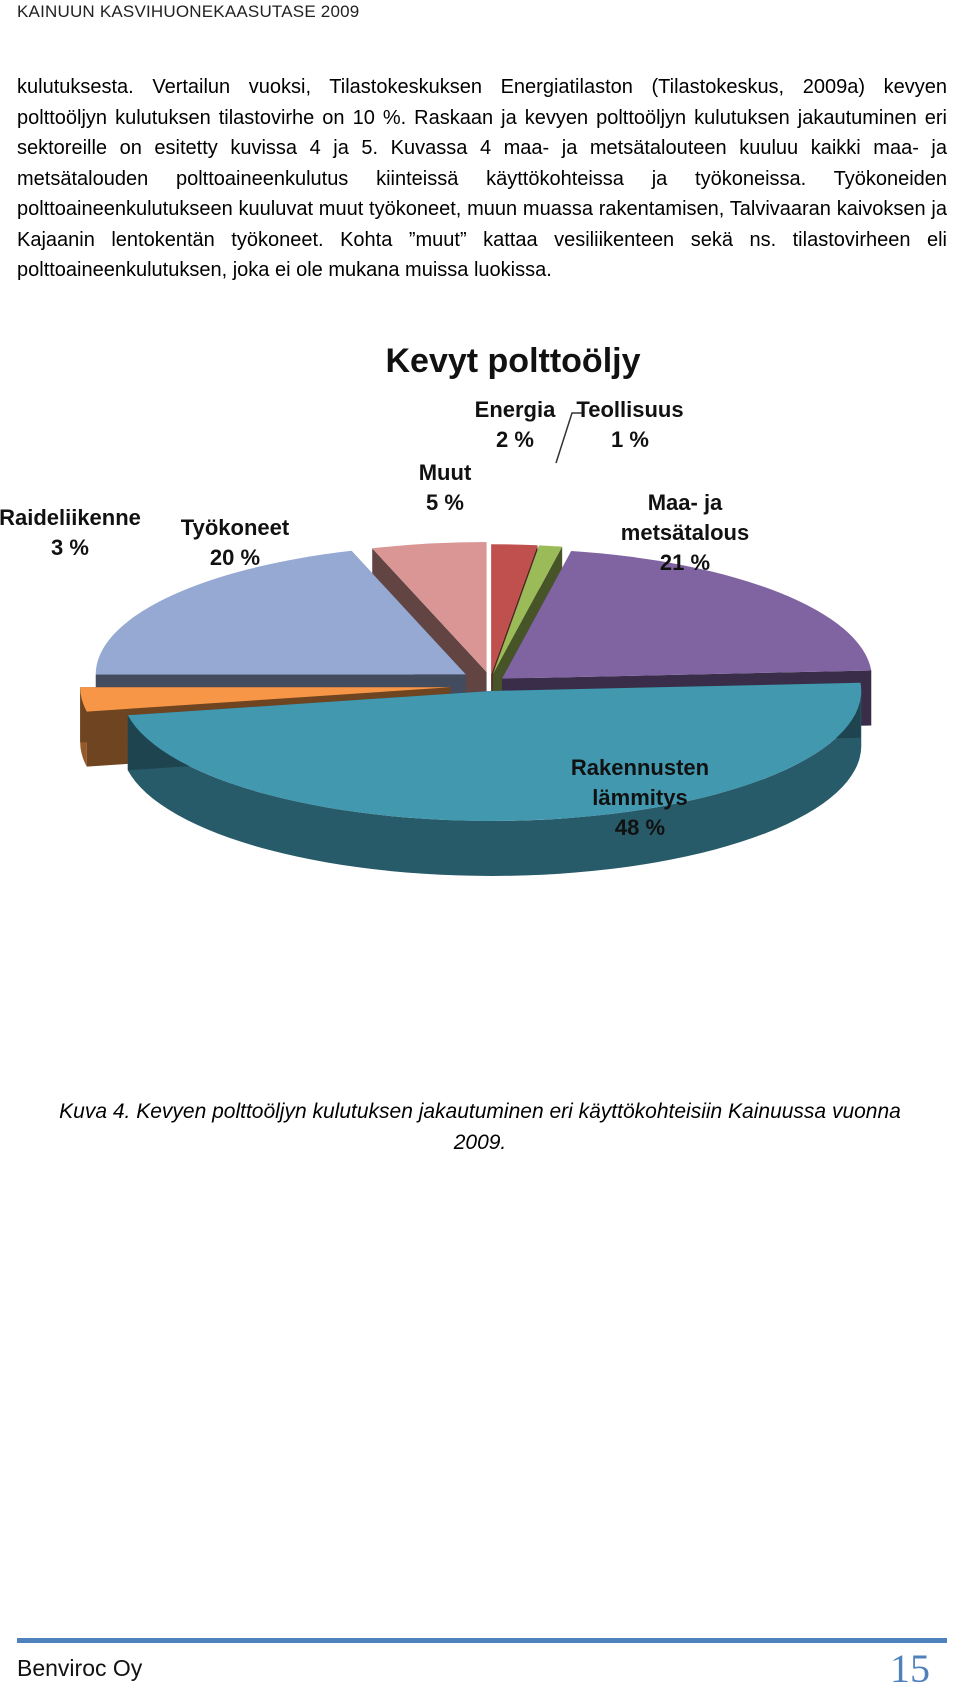  I want to click on page-number: 15, so click(910, 1668).